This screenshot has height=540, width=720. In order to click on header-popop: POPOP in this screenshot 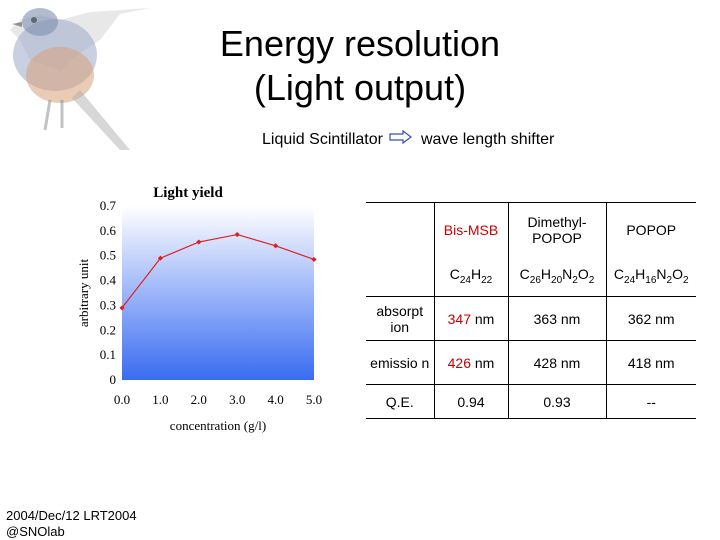, I will do `click(651, 229)`.